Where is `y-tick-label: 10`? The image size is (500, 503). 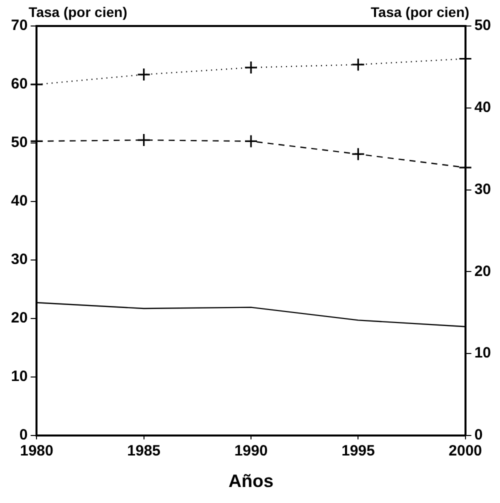 y-tick-label: 10 is located at coordinates (19, 377).